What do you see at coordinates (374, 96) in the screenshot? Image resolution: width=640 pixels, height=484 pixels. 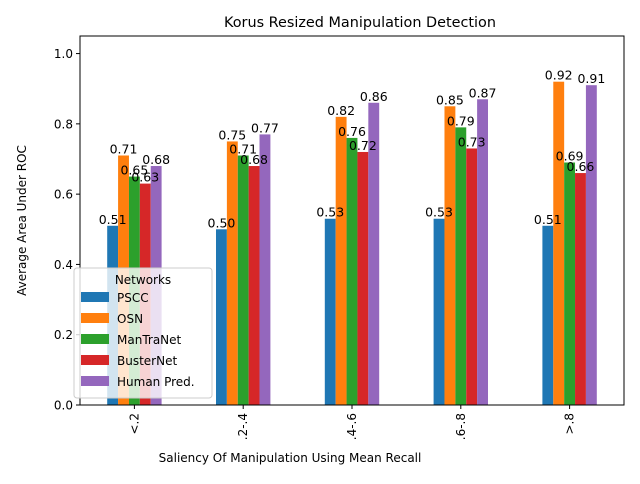 I see `data-label: 0.86` at bounding box center [374, 96].